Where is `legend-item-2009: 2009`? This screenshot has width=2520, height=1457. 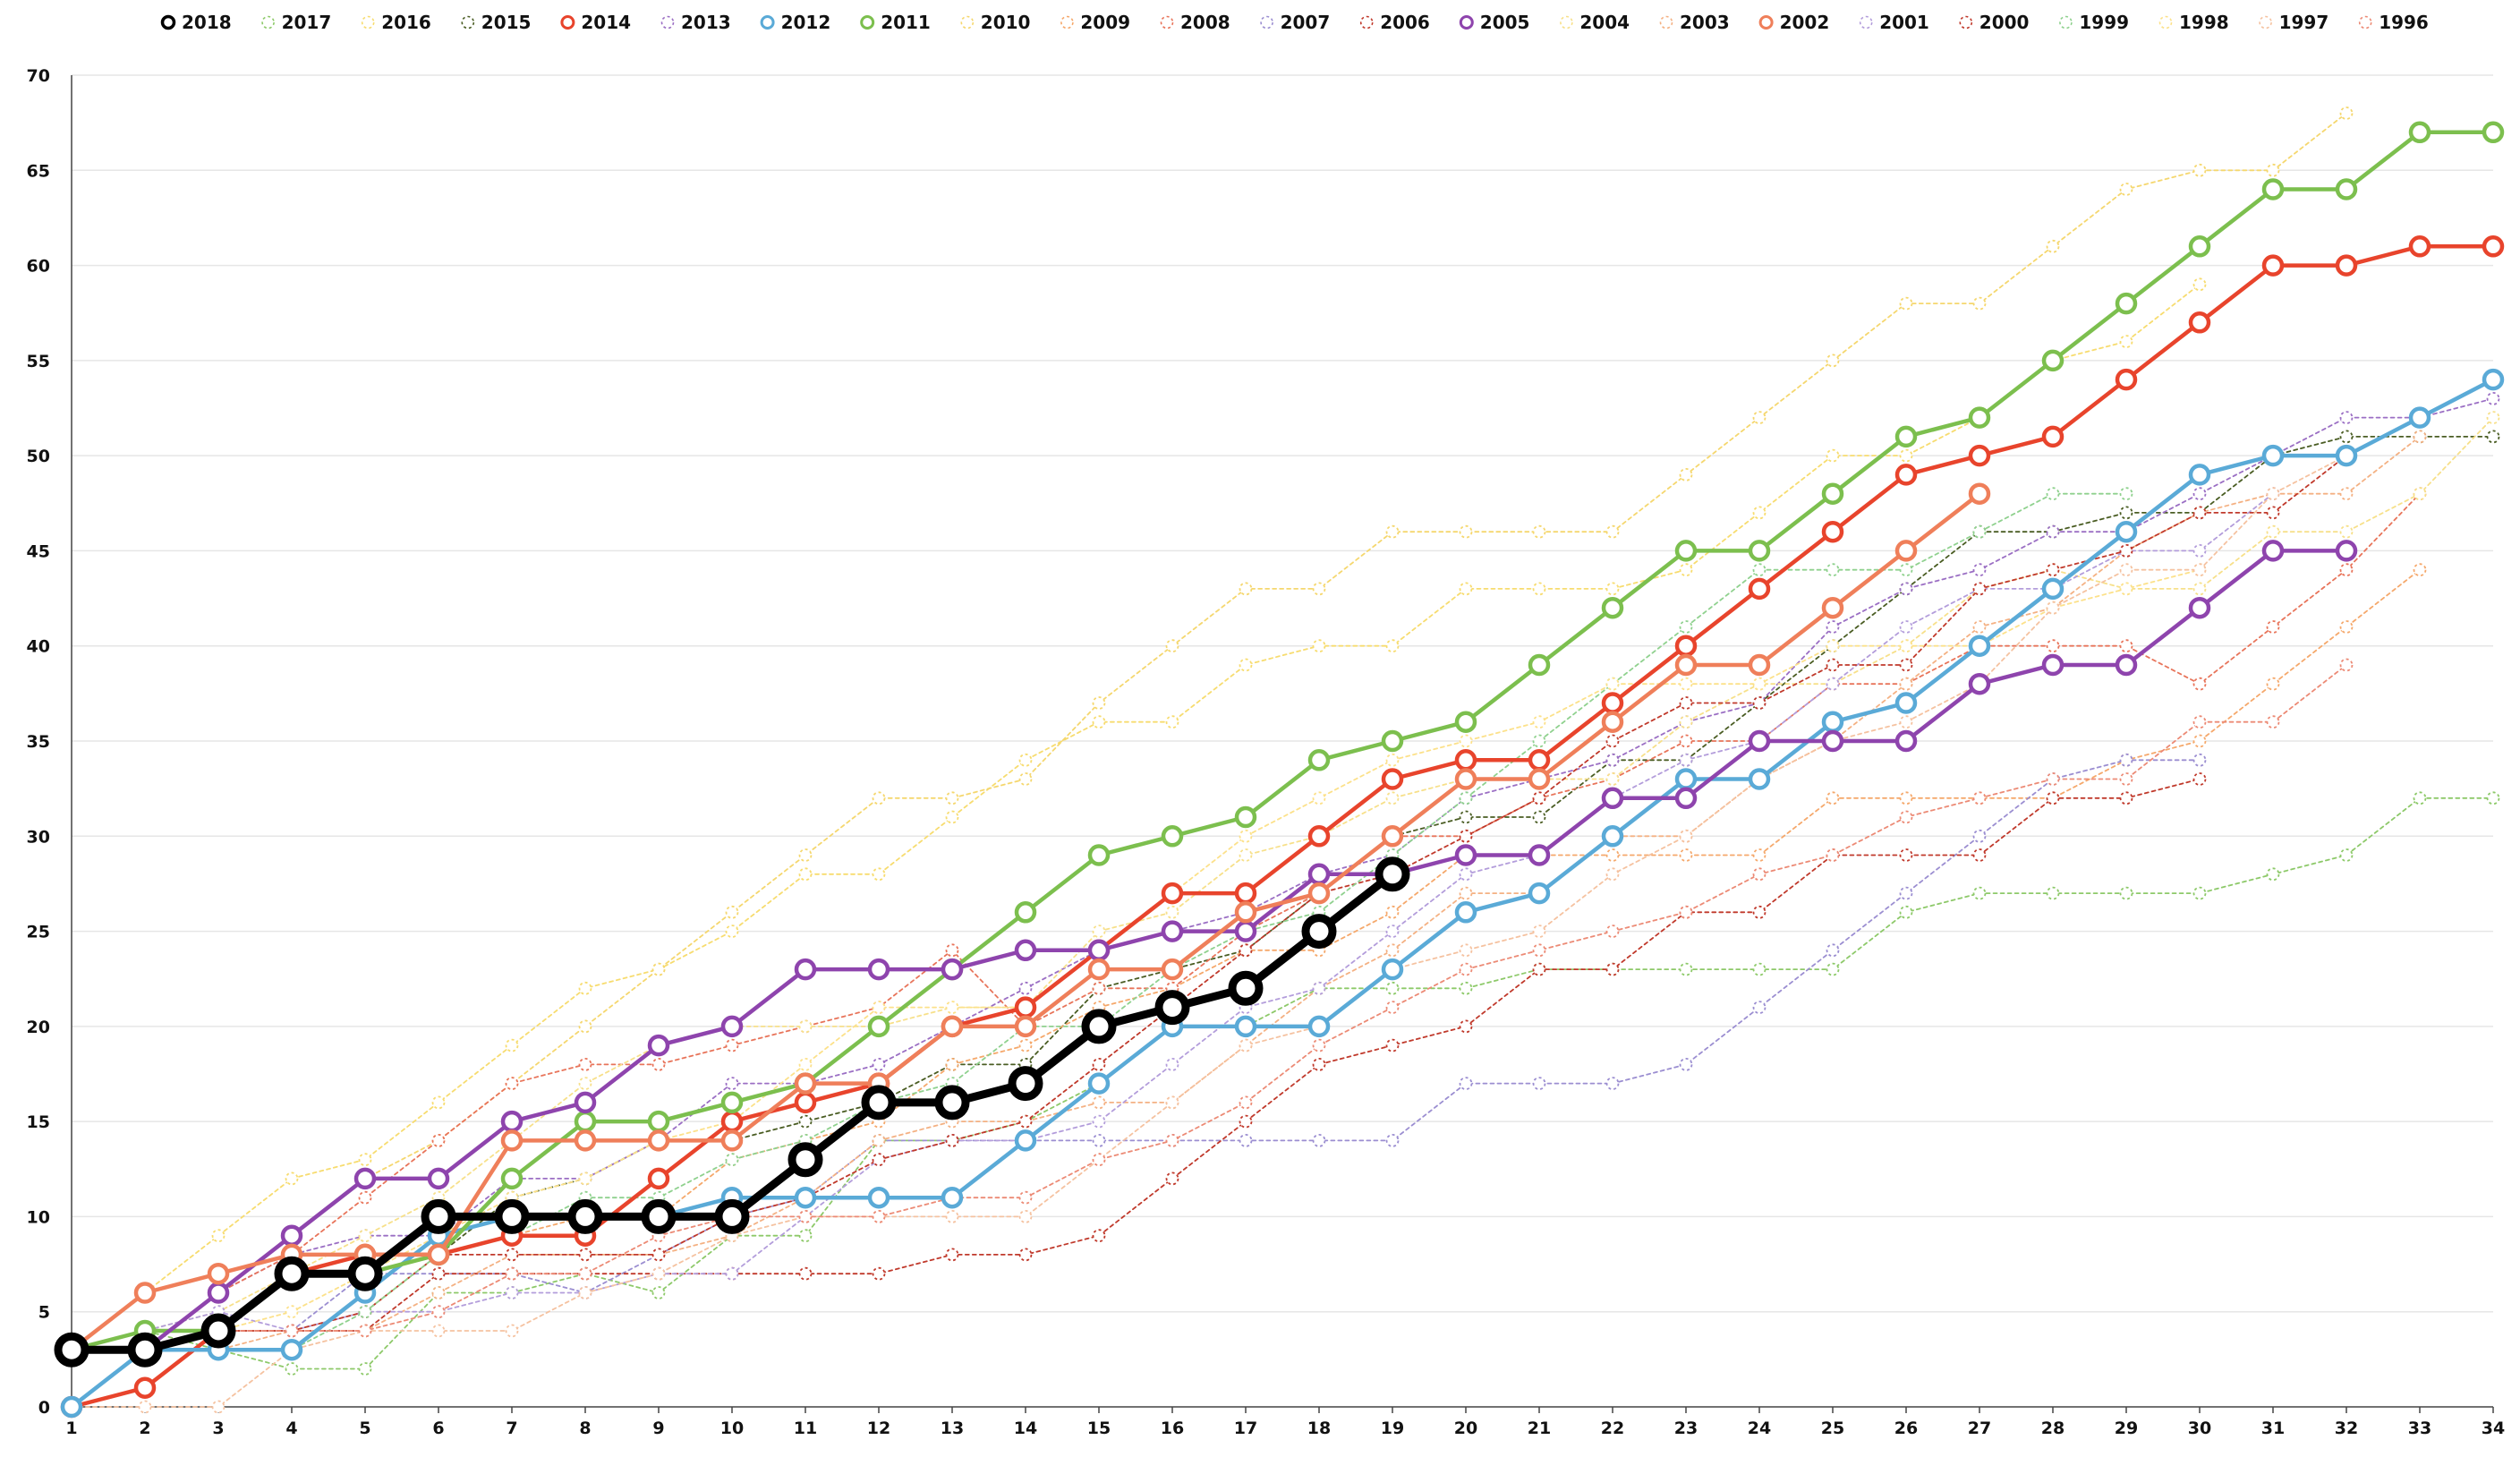 legend-item-2009: 2009 is located at coordinates (1095, 23).